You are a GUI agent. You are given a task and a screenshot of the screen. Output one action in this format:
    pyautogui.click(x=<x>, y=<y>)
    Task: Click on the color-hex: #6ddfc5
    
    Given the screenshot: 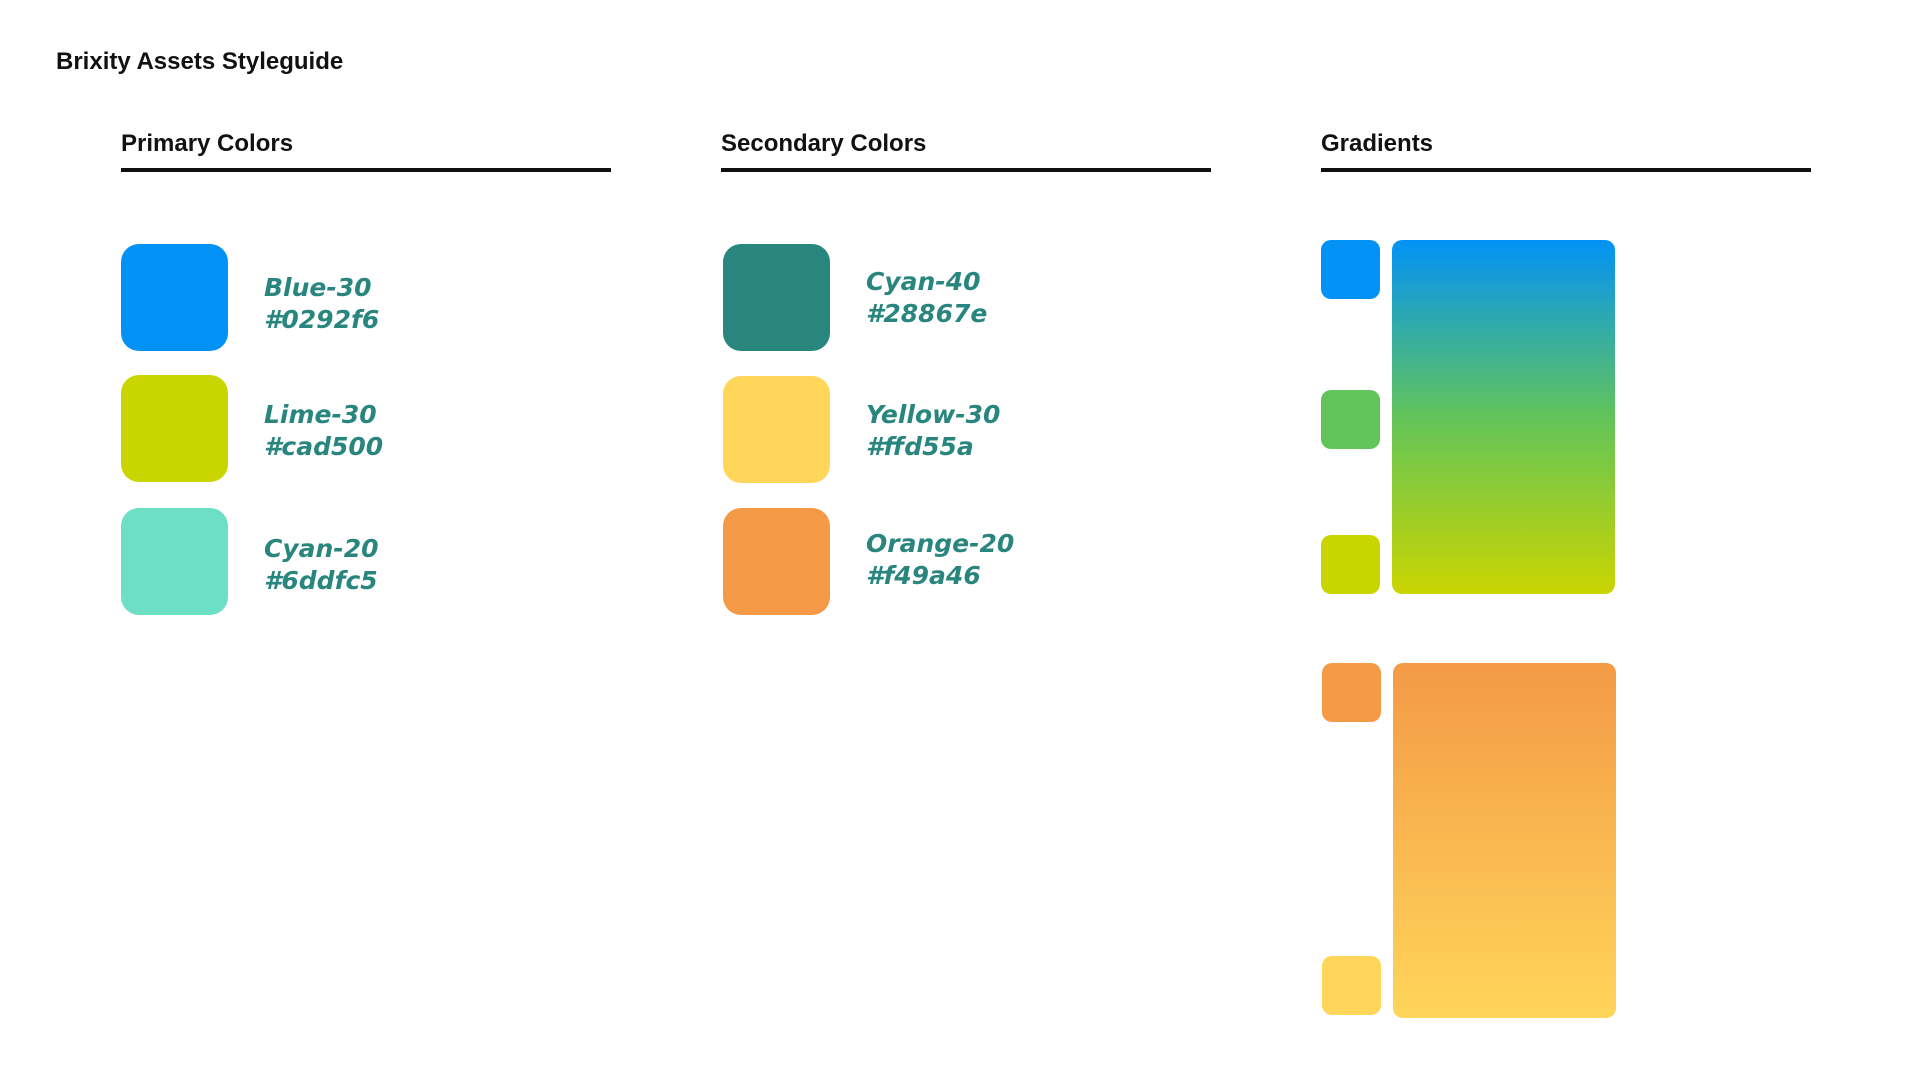 What is the action you would take?
    pyautogui.click(x=321, y=580)
    